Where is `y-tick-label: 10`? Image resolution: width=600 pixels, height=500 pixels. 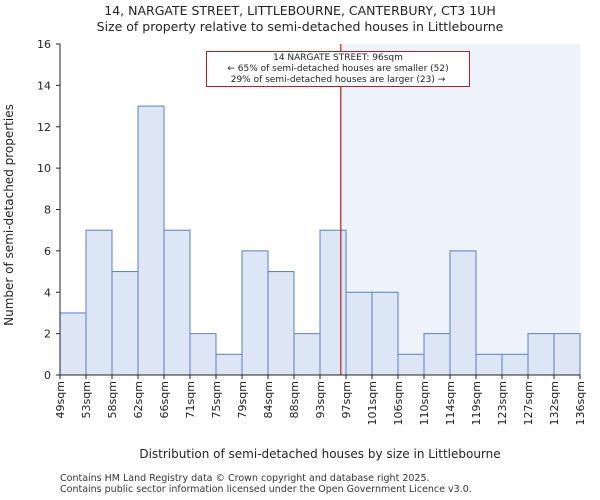
y-tick-label: 10 is located at coordinates (44, 168).